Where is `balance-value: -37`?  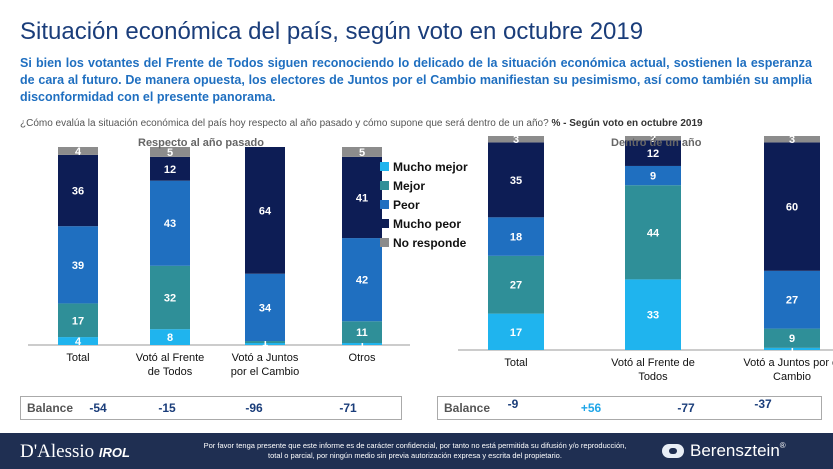
balance-value: -37 is located at coordinates (763, 404).